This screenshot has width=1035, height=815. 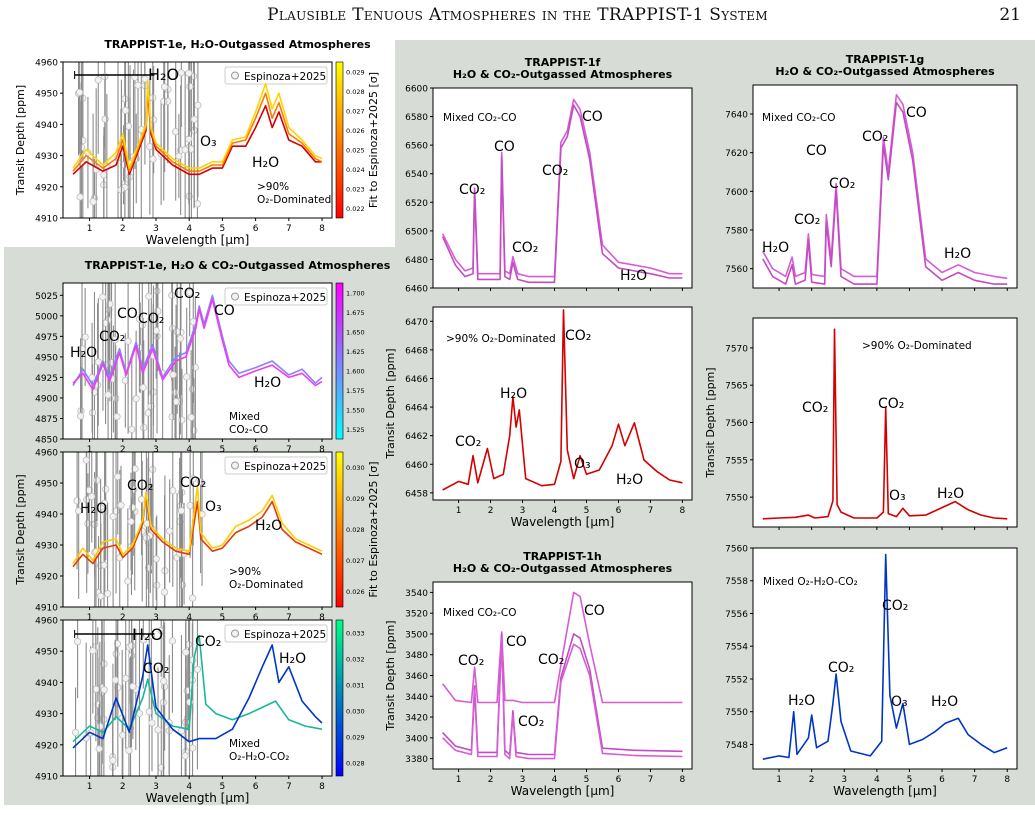 What do you see at coordinates (459, 511) in the screenshot?
I see `x-tick-label: 1` at bounding box center [459, 511].